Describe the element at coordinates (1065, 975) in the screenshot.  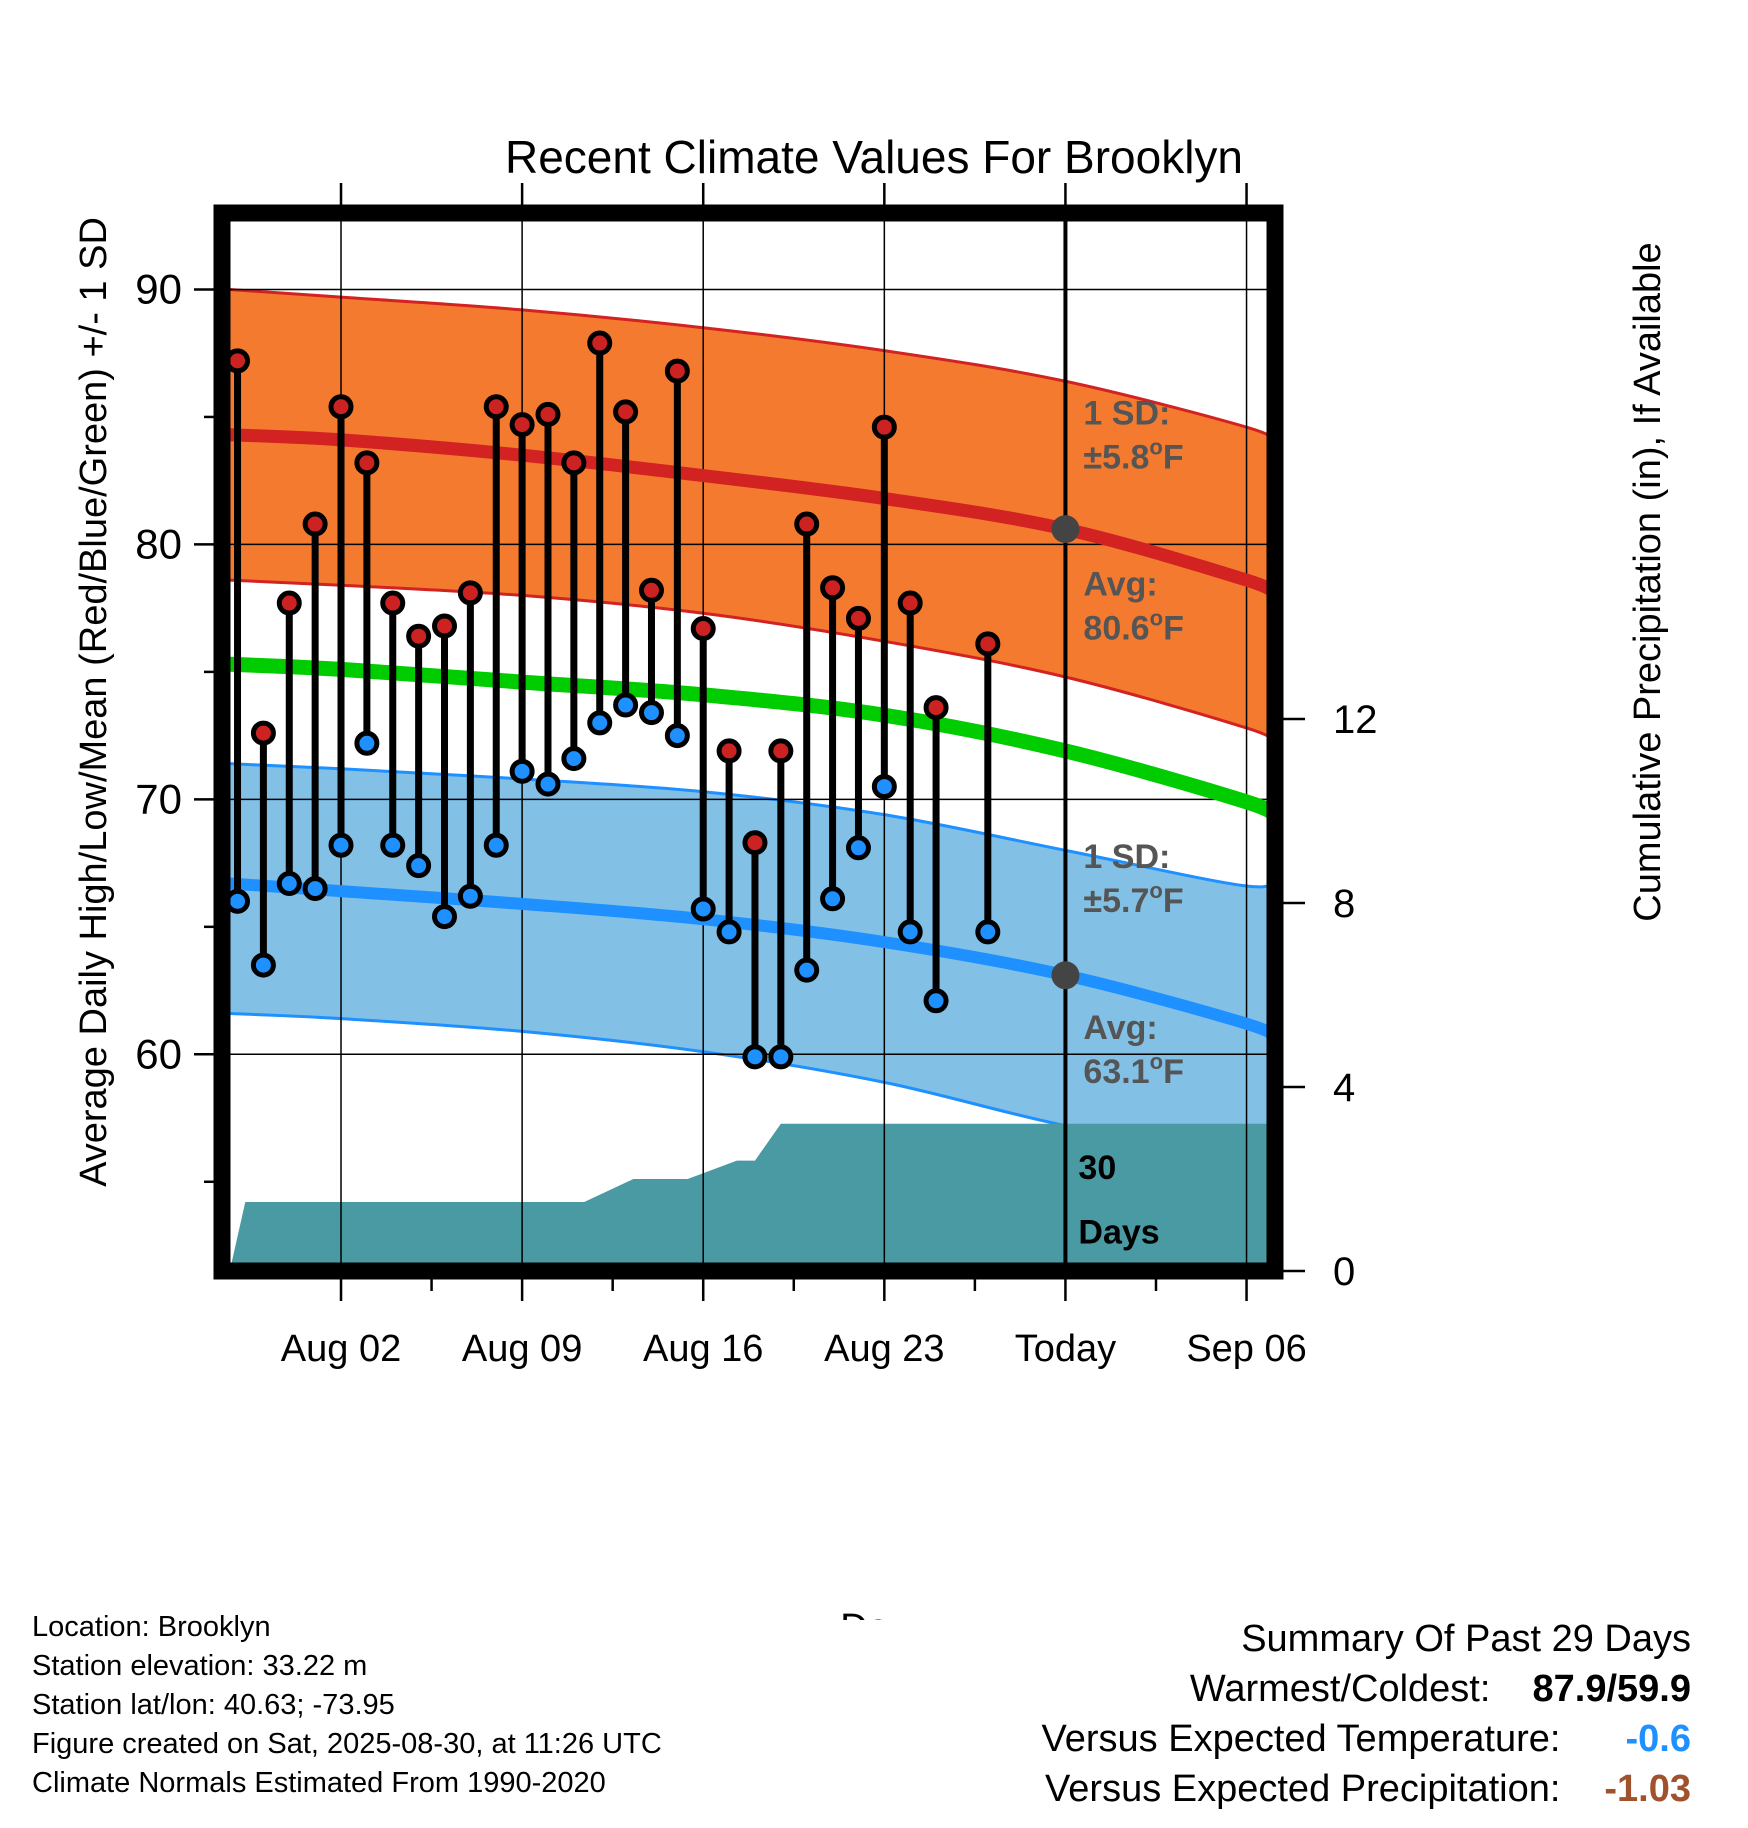
I see `today-low-marker` at that location.